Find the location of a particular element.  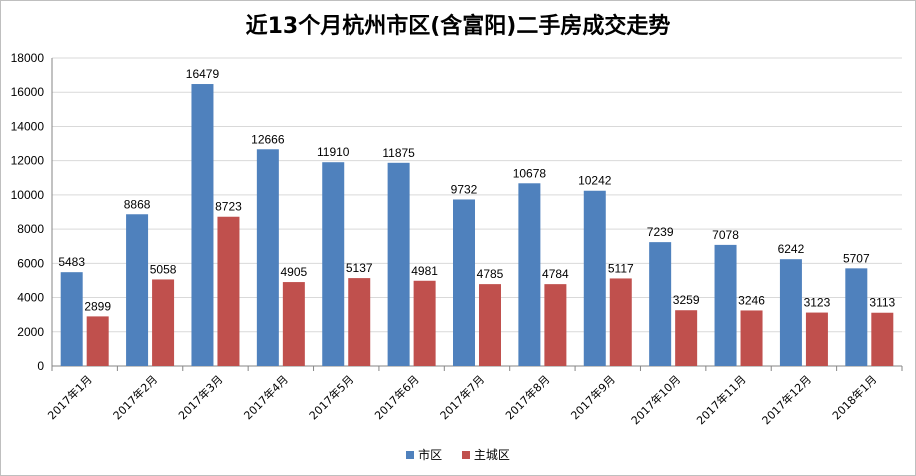

data-label-series-1: 9732 is located at coordinates (464, 189).